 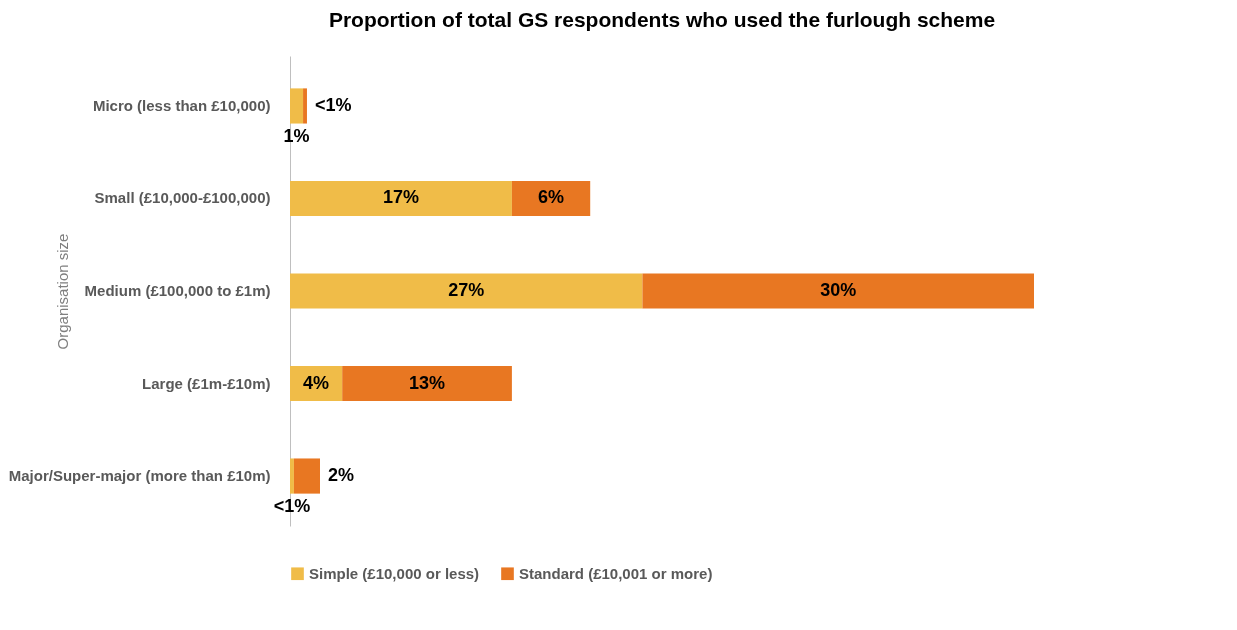 What do you see at coordinates (177, 290) in the screenshot?
I see `y-tick-label: Medium (£100,000 to £1m)` at bounding box center [177, 290].